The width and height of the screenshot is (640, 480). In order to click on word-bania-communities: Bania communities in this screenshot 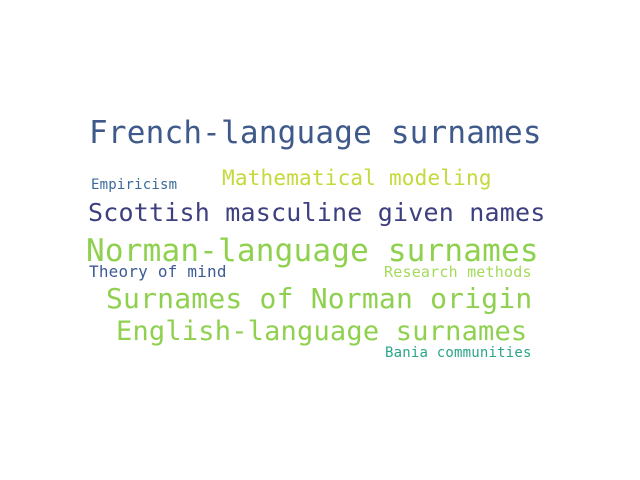, I will do `click(458, 353)`.